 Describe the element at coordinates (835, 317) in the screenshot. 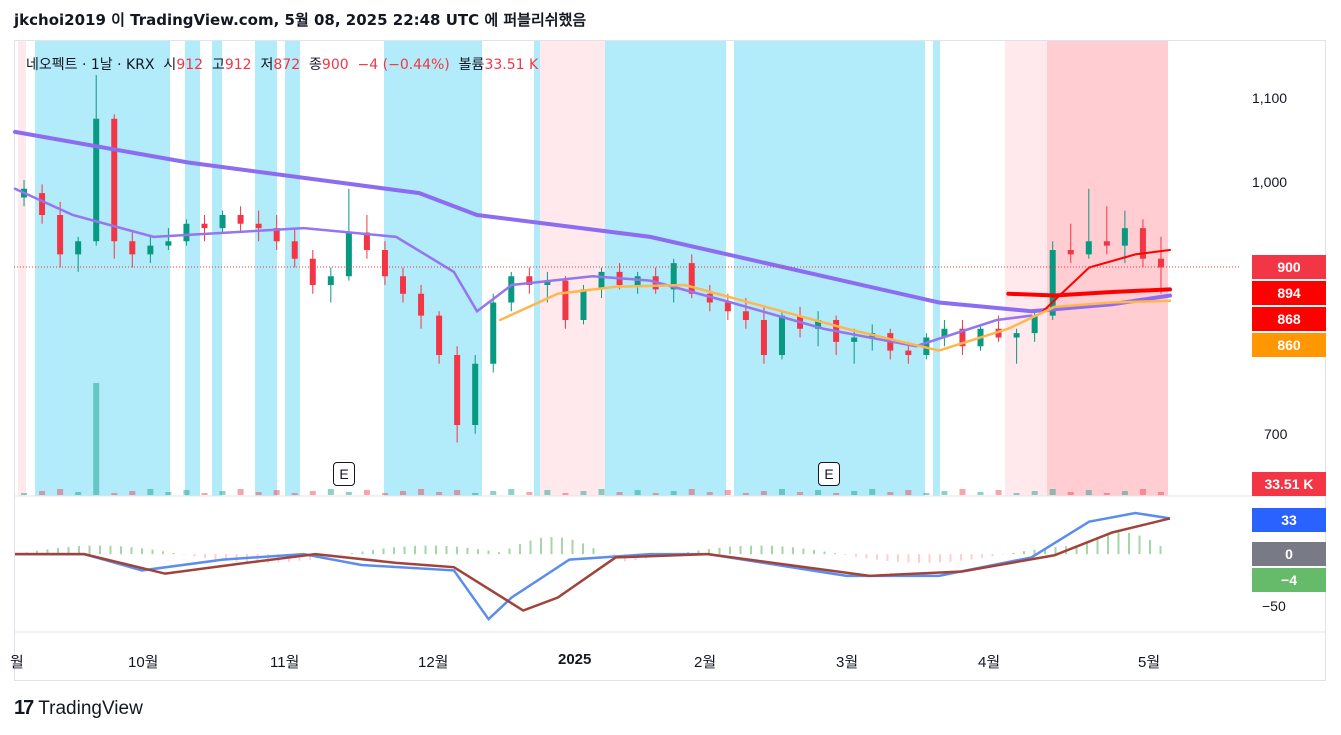

I see `ma-slow-line` at that location.